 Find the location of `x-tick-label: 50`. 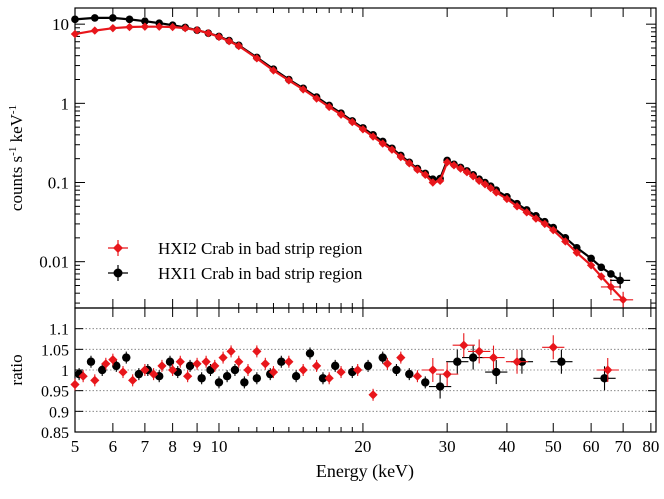

x-tick-label: 50 is located at coordinates (553, 446).